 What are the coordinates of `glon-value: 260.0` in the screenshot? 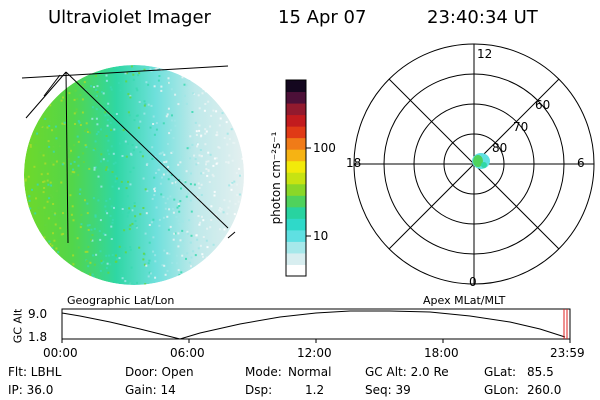 It's located at (544, 390).